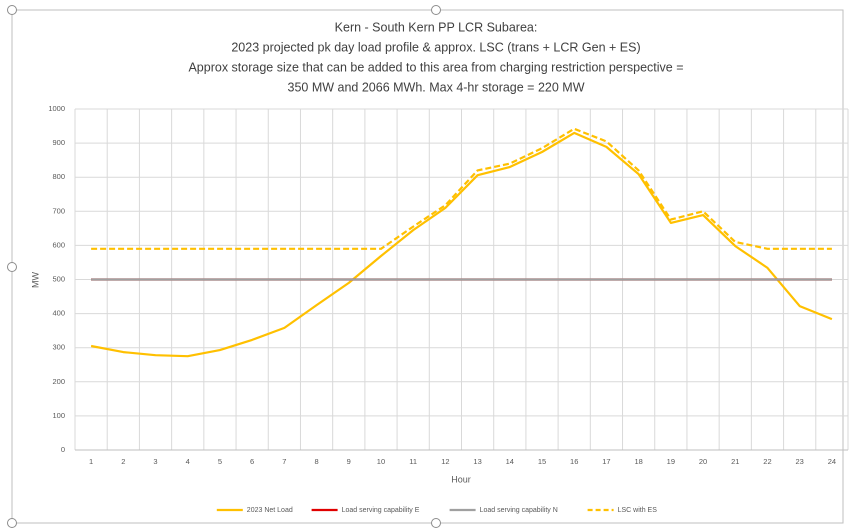 The image size is (856, 530). I want to click on y-tick-label: 100, so click(58, 415).